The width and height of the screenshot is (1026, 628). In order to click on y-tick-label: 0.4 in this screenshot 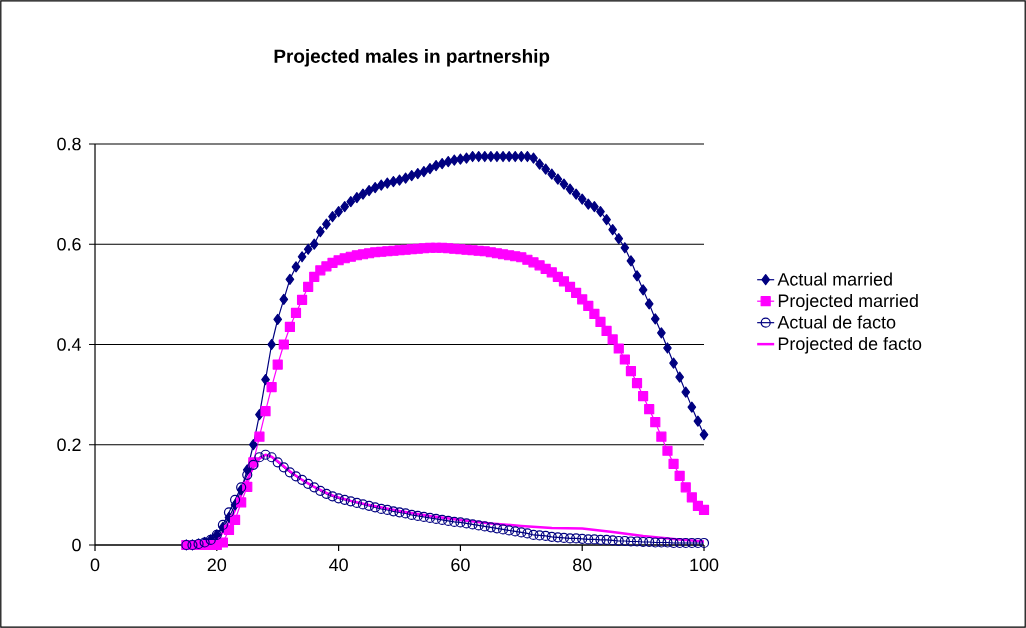, I will do `click(69, 344)`.